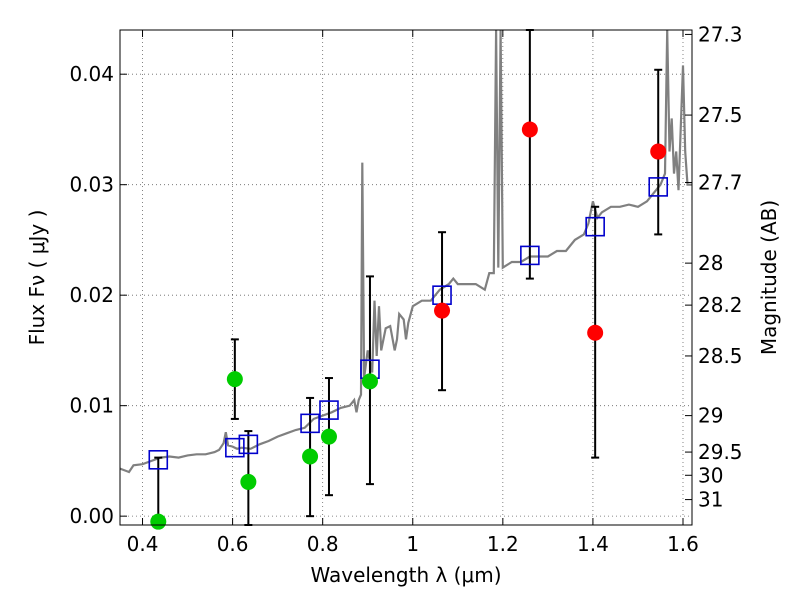 The height and width of the screenshot is (600, 800). I want to click on x-tick-label: 1.6, so click(683, 544).